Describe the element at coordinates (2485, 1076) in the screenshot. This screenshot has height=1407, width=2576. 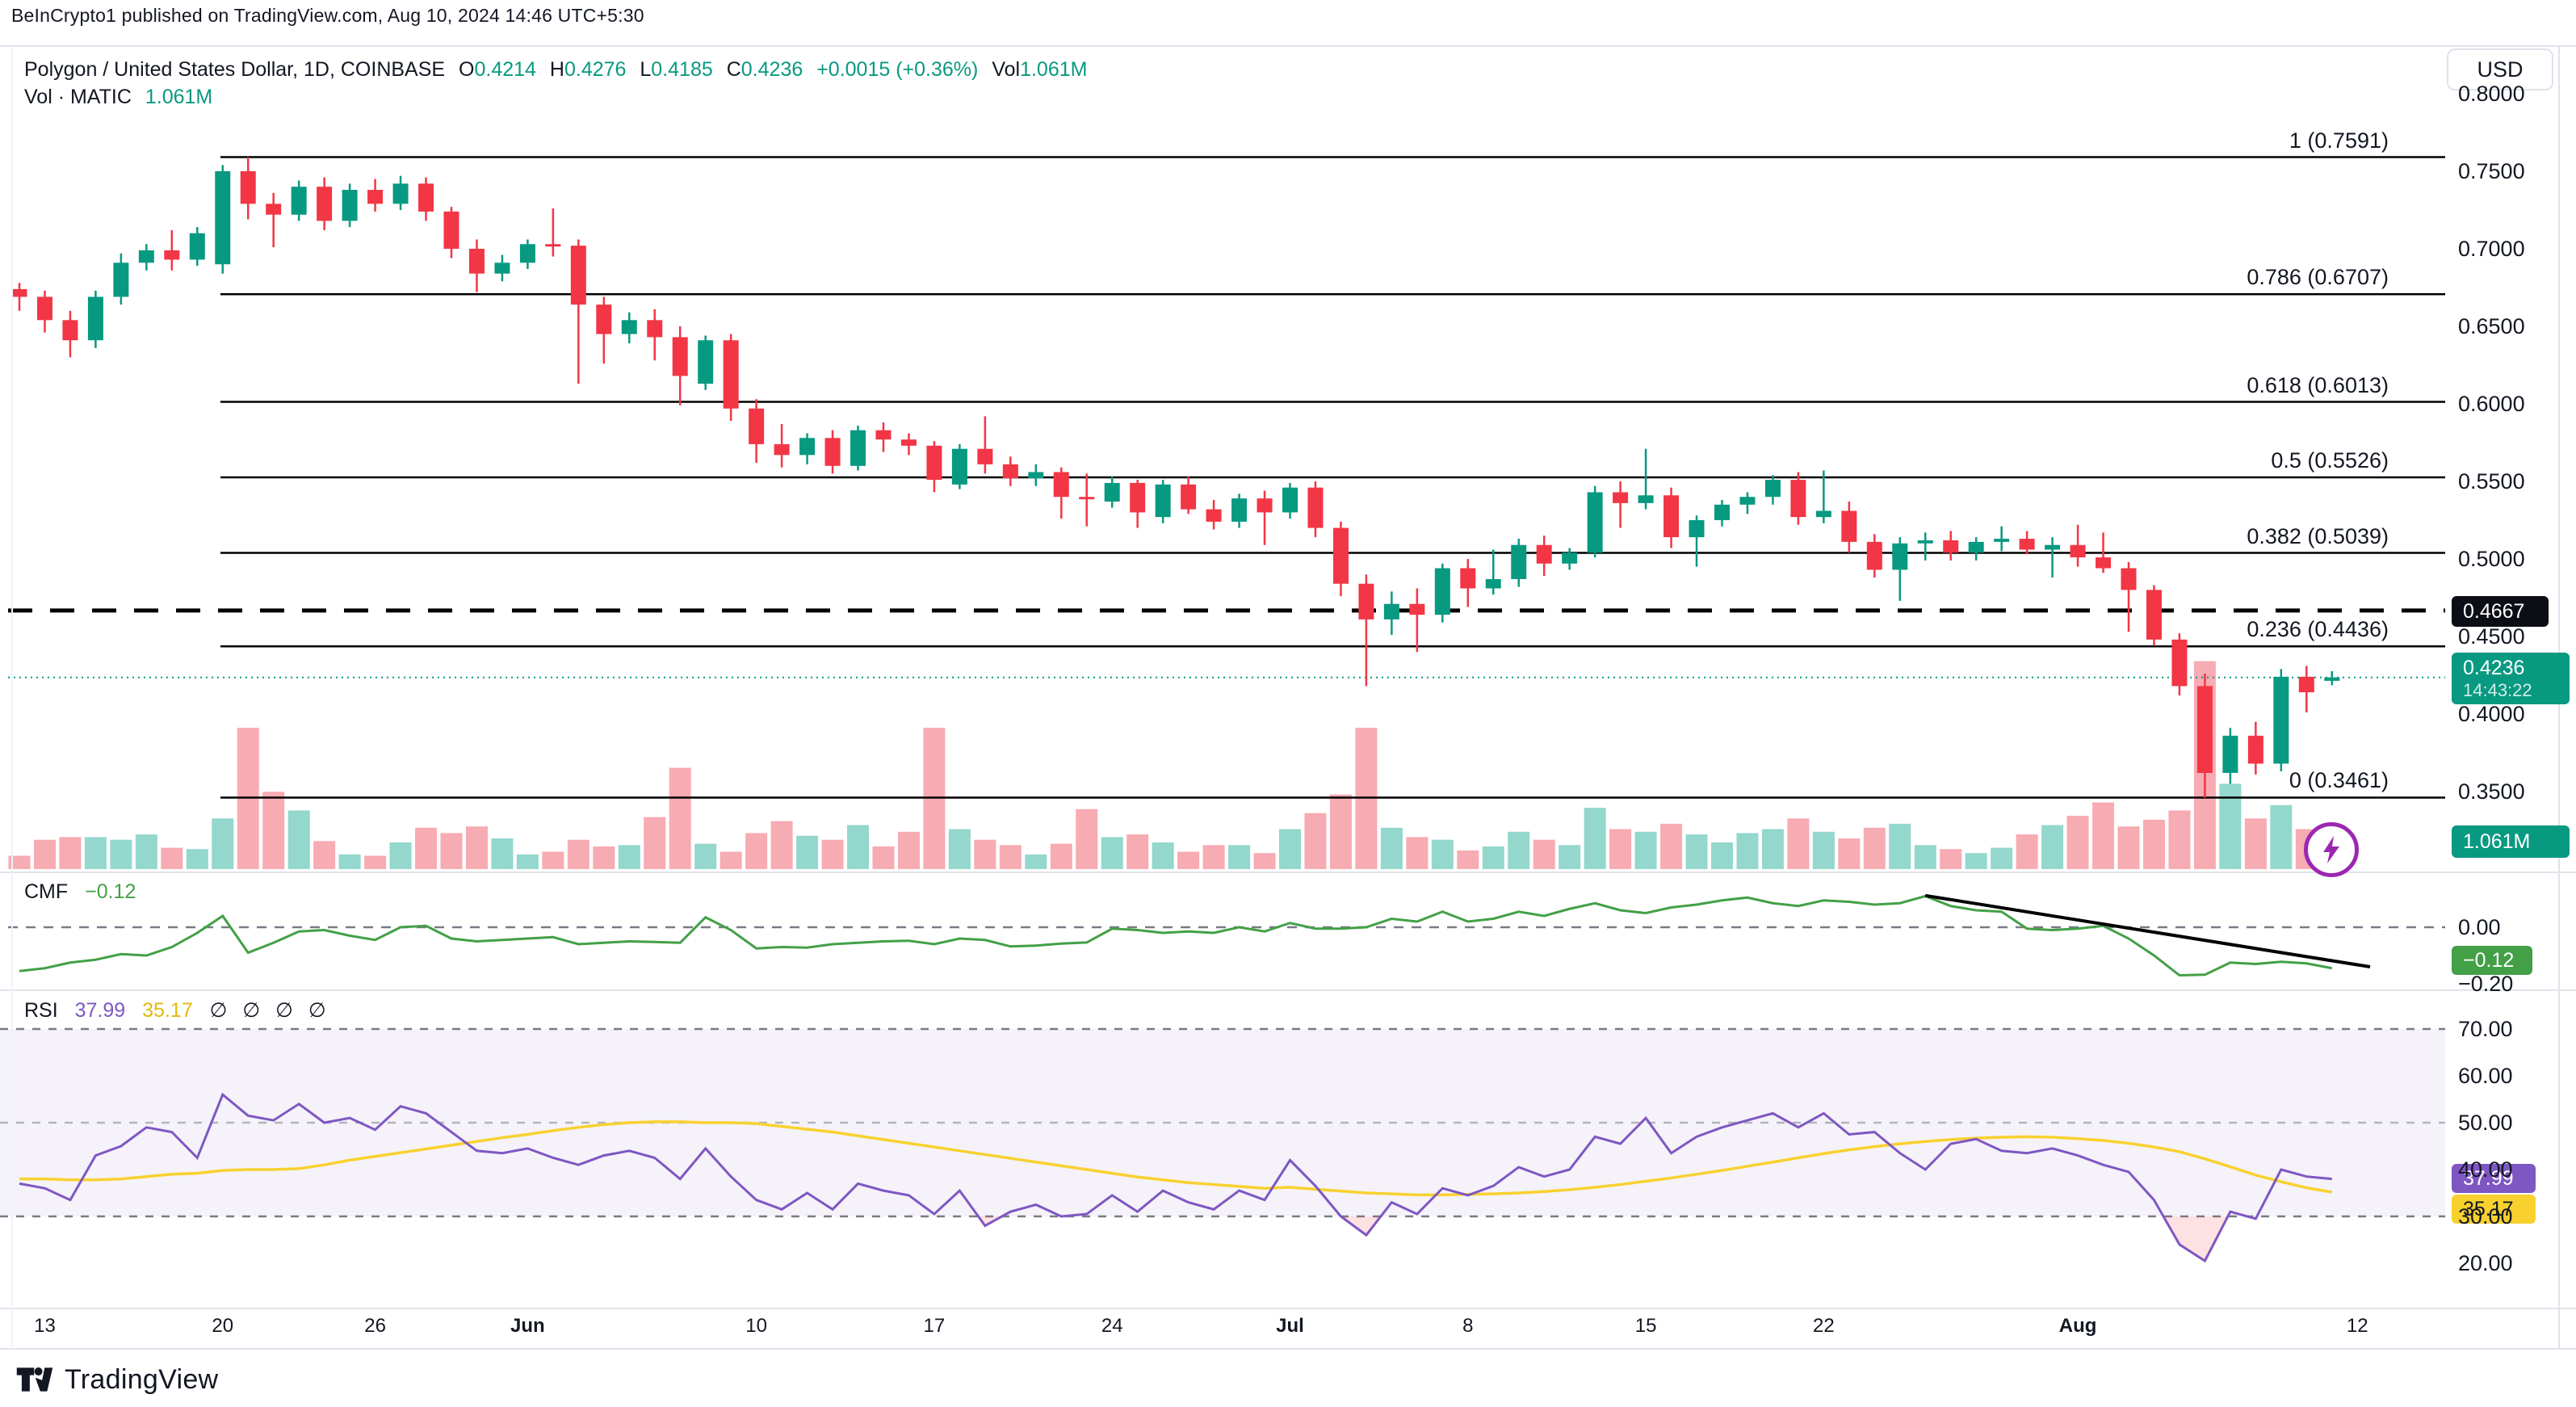
I see `rsi-axis-label: 60.00` at that location.